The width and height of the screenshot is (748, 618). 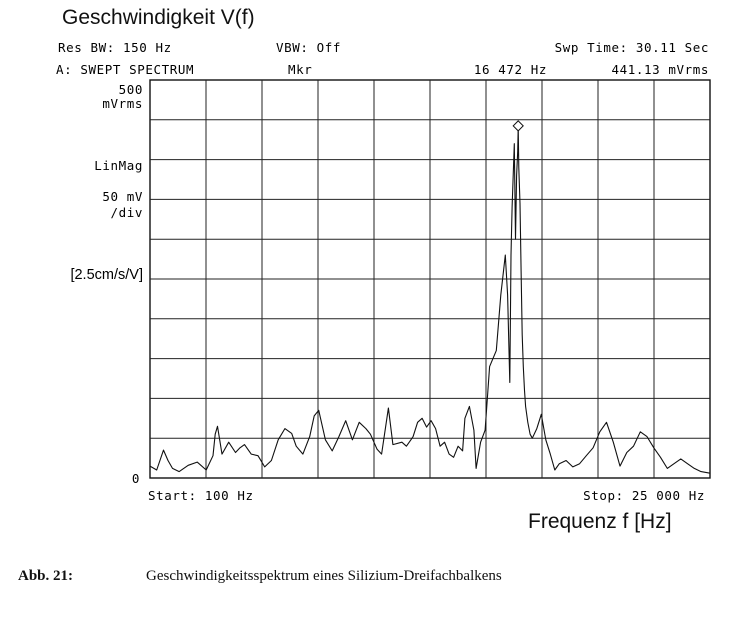 I want to click on peak-marker, so click(x=518, y=126).